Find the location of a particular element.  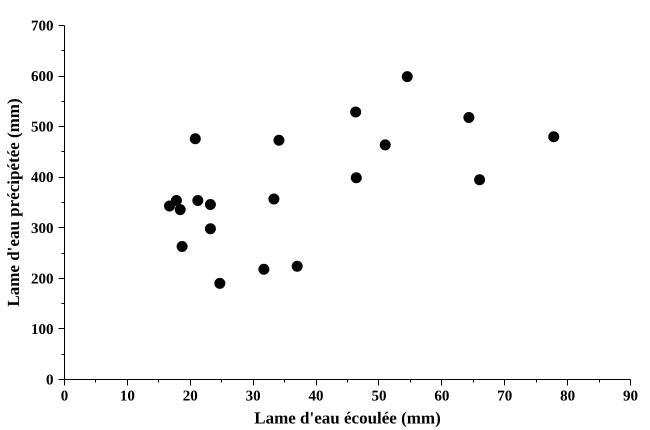

x-tick-label: 70 is located at coordinates (504, 396).